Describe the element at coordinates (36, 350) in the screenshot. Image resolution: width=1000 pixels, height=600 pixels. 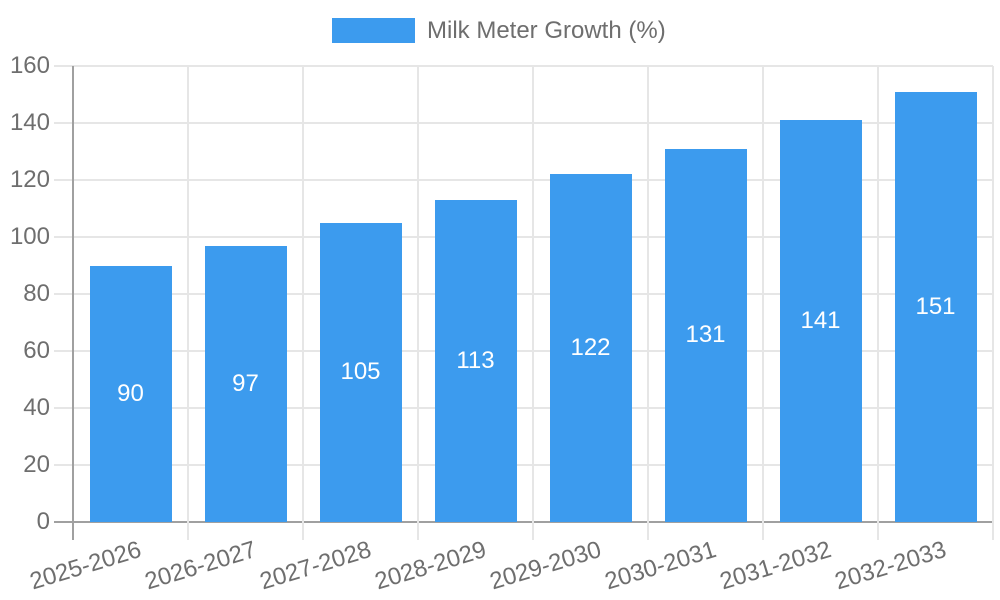
I see `y-axis-tick-label: 60` at that location.